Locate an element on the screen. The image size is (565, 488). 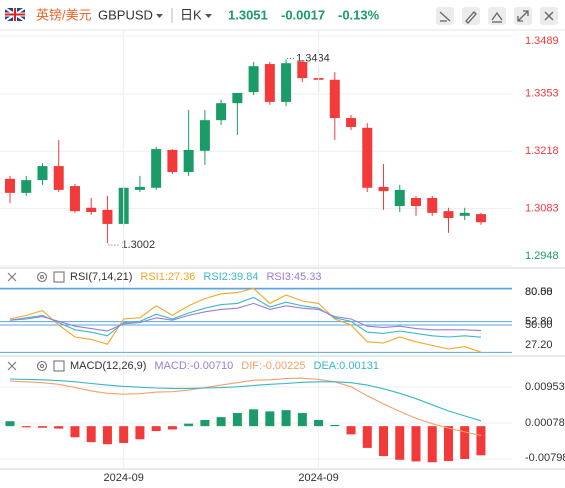
y-tick-label: 1.3353 is located at coordinates (542, 94).